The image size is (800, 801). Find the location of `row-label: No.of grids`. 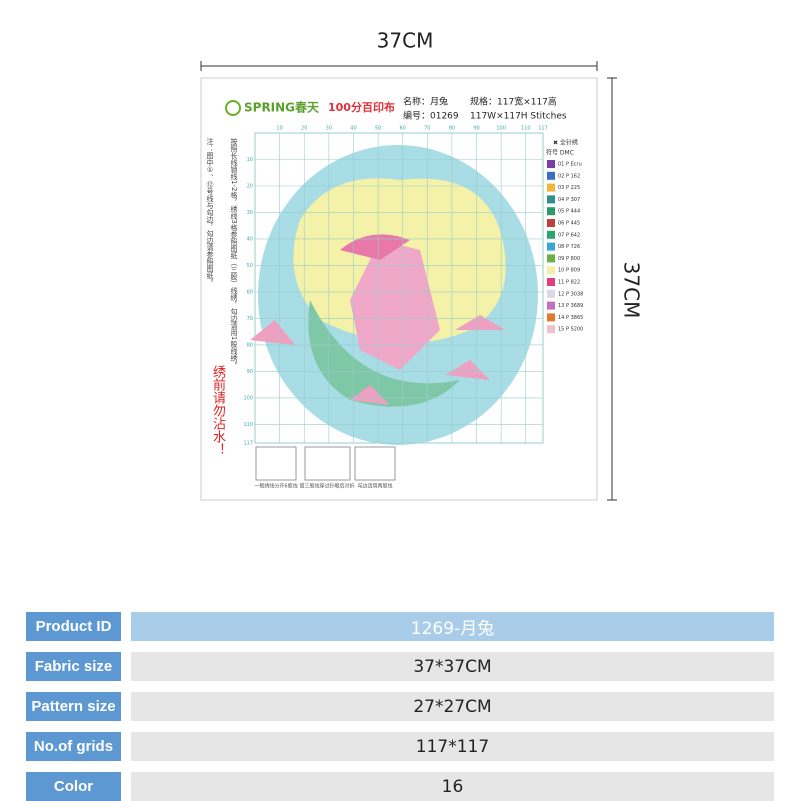

row-label: No.of grids is located at coordinates (73, 746).